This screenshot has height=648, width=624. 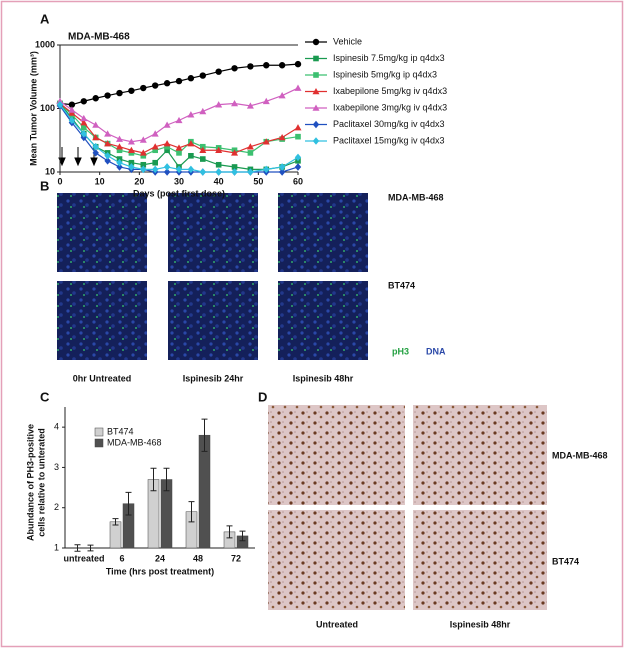 What do you see at coordinates (298, 181) in the screenshot?
I see `x-tick-label: 60` at bounding box center [298, 181].